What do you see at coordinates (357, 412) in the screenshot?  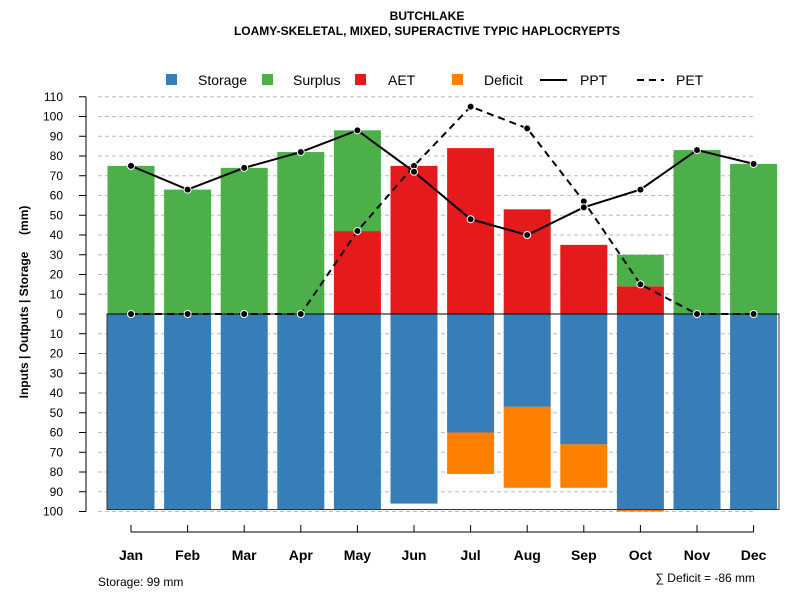 I see `storage-bar-may` at bounding box center [357, 412].